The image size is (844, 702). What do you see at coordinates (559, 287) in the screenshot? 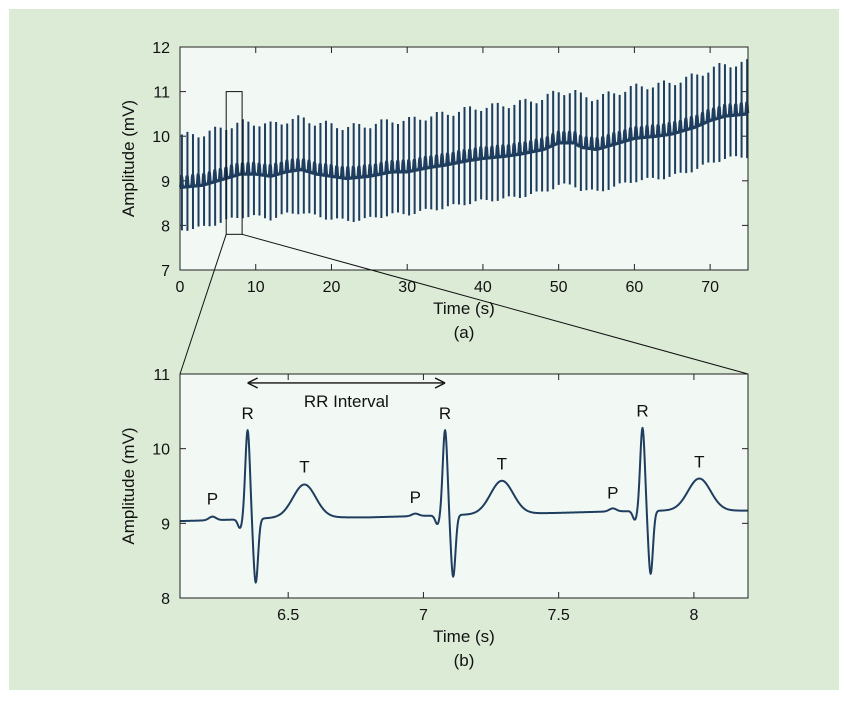
I see `panel-a-xtick-label: 50` at bounding box center [559, 287].